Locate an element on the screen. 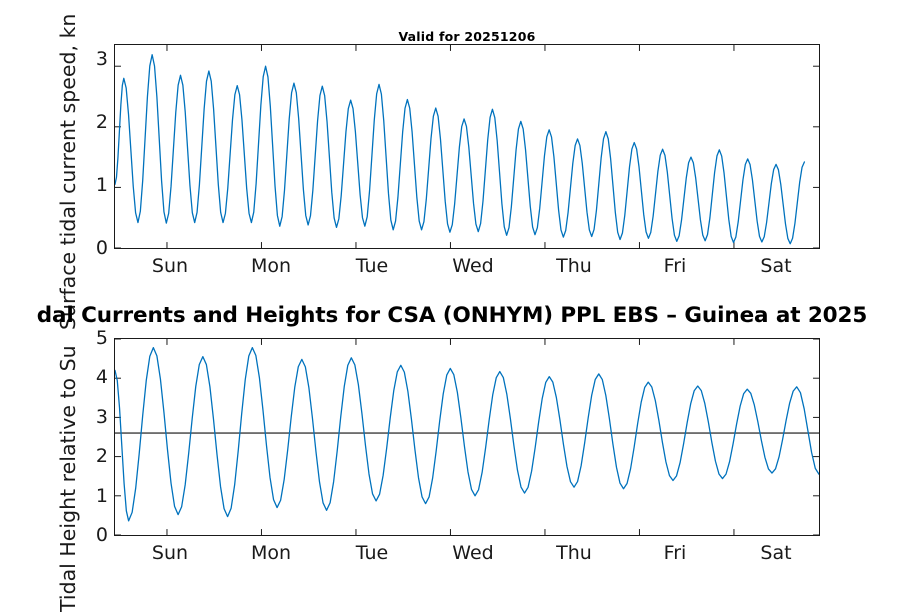 This screenshot has width=900, height=612. bottom-xtick-thu: Thu is located at coordinates (574, 553).